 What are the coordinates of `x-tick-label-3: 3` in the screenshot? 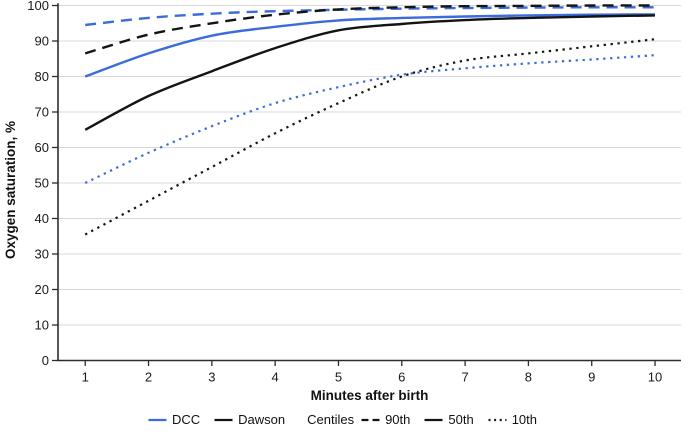 It's located at (211, 377).